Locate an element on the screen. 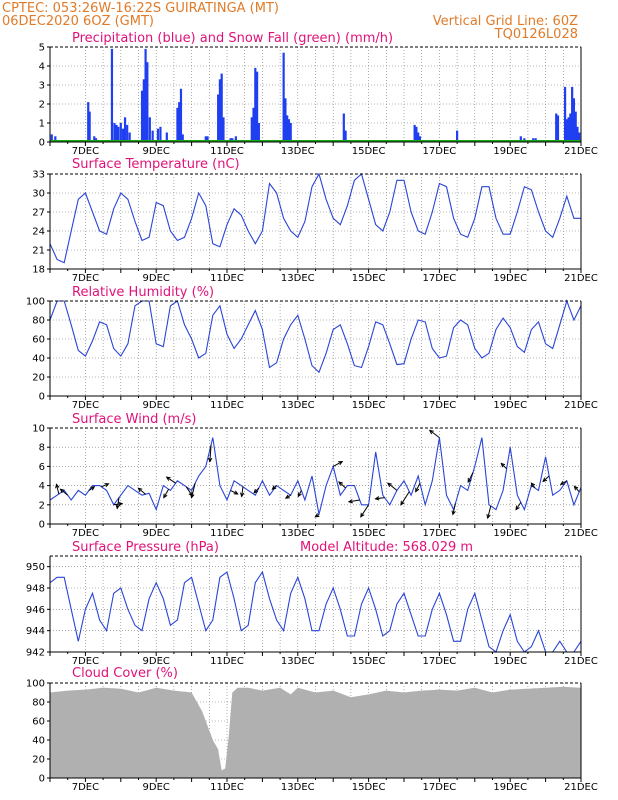 The height and width of the screenshot is (800, 618). precip-ytick-label: 2 is located at coordinates (42, 105).